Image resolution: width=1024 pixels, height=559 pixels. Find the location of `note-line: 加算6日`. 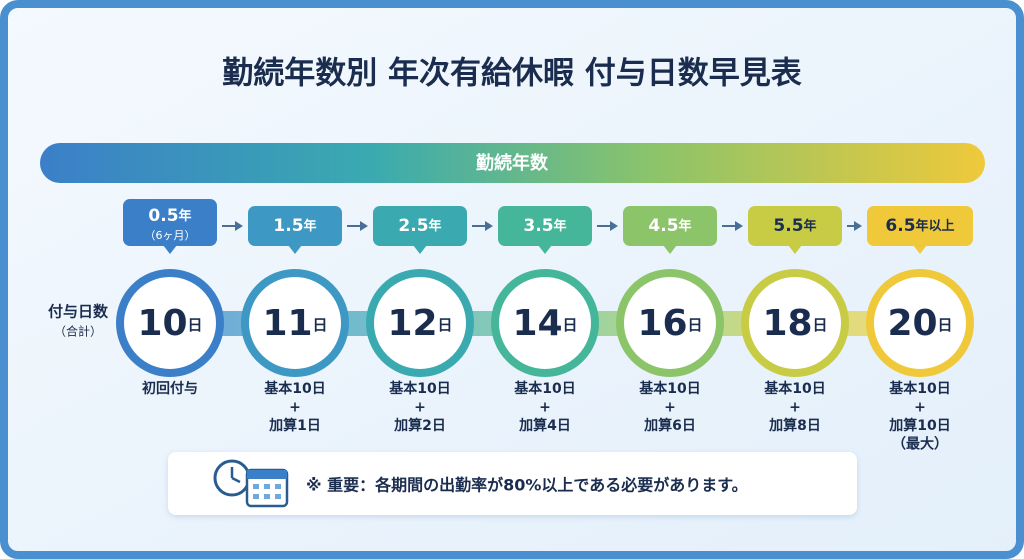

note-line: 加算6日 is located at coordinates (669, 425).